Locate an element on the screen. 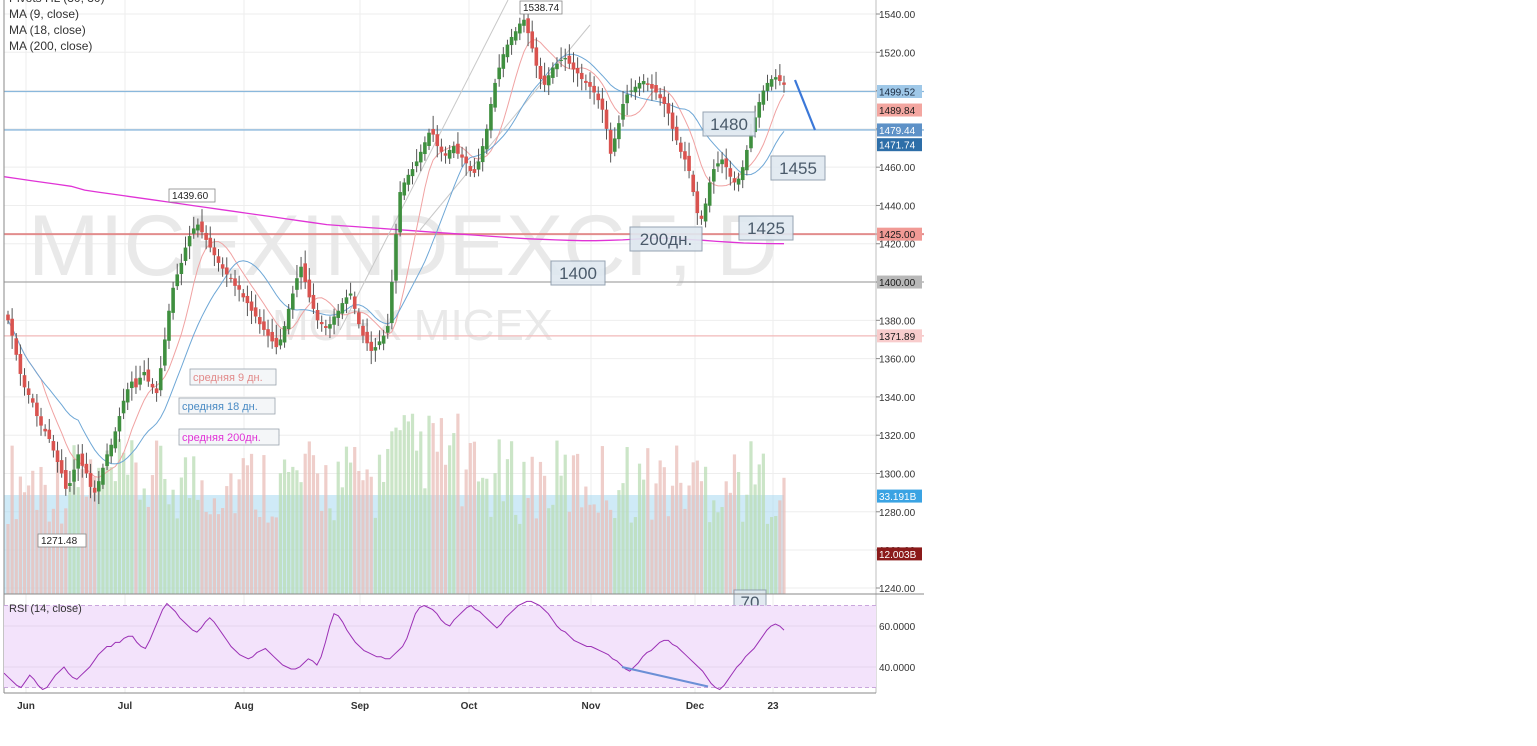  legend-item: Pivots HL (30, 30) is located at coordinates (57, 2).